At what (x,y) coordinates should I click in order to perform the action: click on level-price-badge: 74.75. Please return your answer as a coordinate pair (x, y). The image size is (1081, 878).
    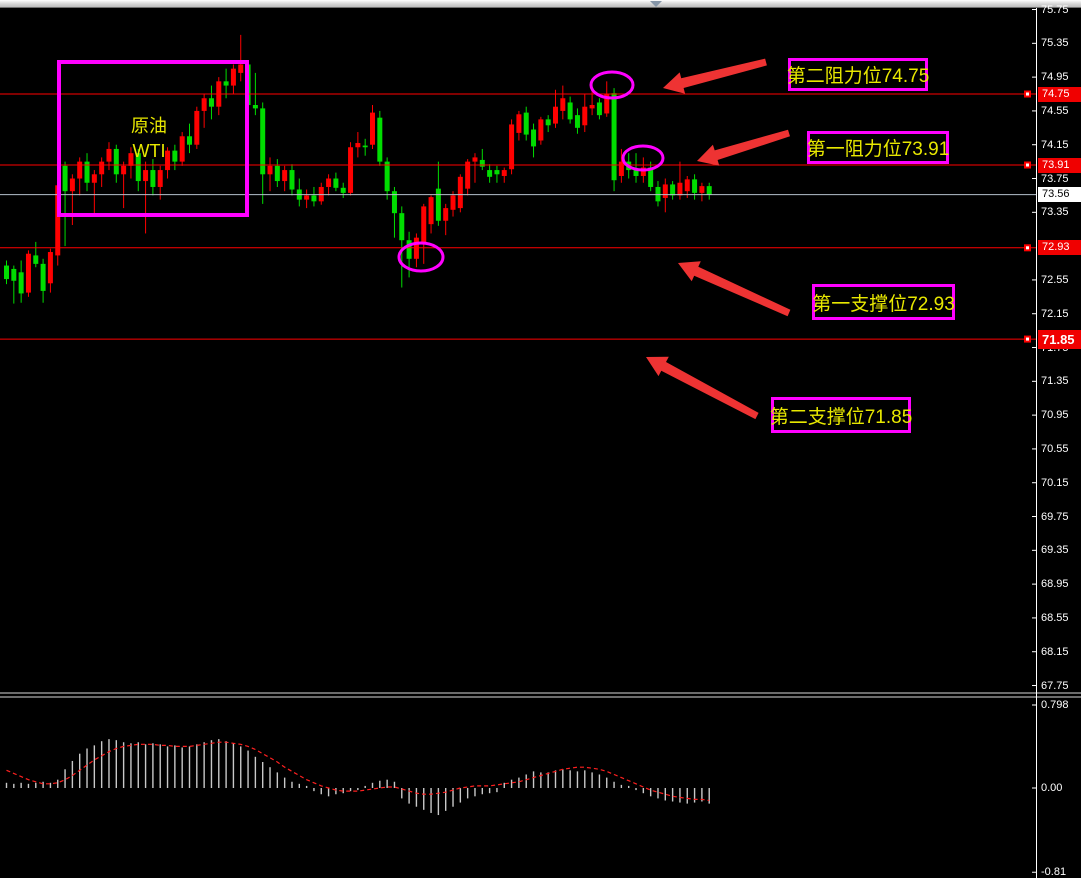
    Looking at the image, I should click on (1059, 94).